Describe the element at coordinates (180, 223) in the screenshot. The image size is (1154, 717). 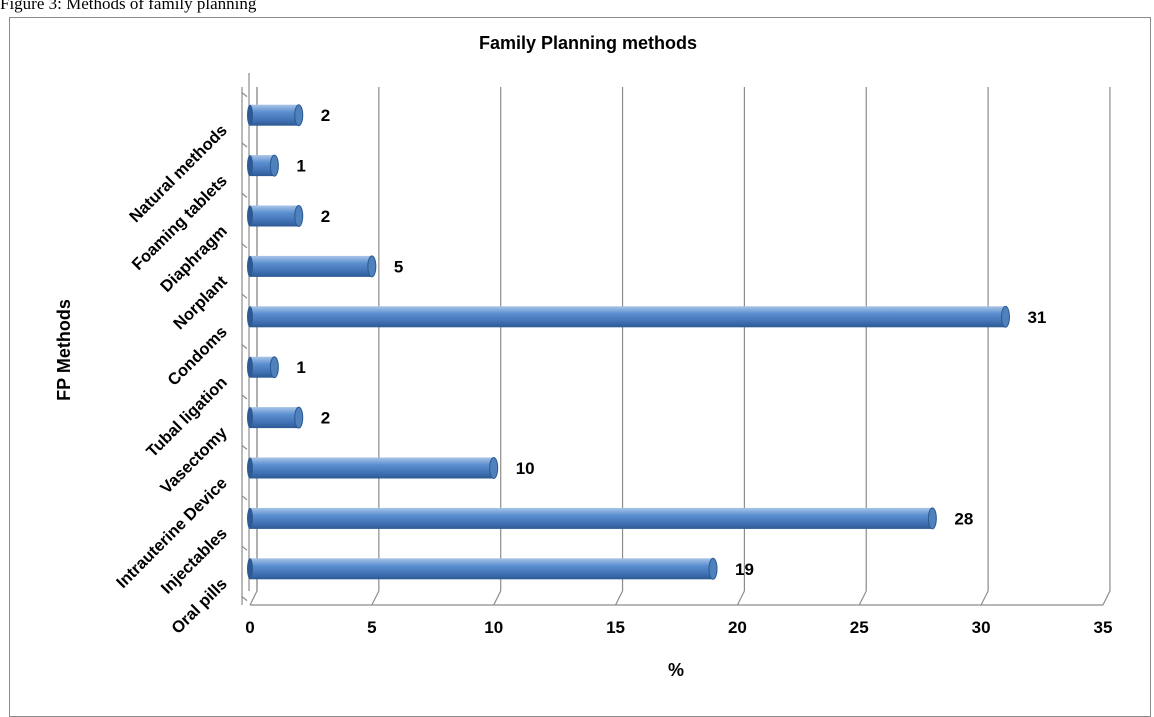
I see `category-label: Foaming tablets` at that location.